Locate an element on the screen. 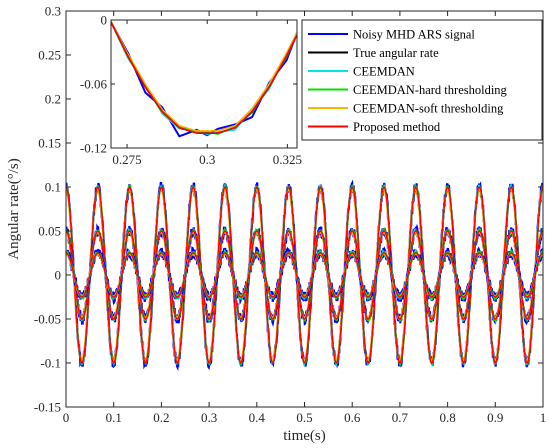 Image resolution: width=550 pixels, height=448 pixels. inset-y-tick-label: -0.12 is located at coordinates (93, 148).